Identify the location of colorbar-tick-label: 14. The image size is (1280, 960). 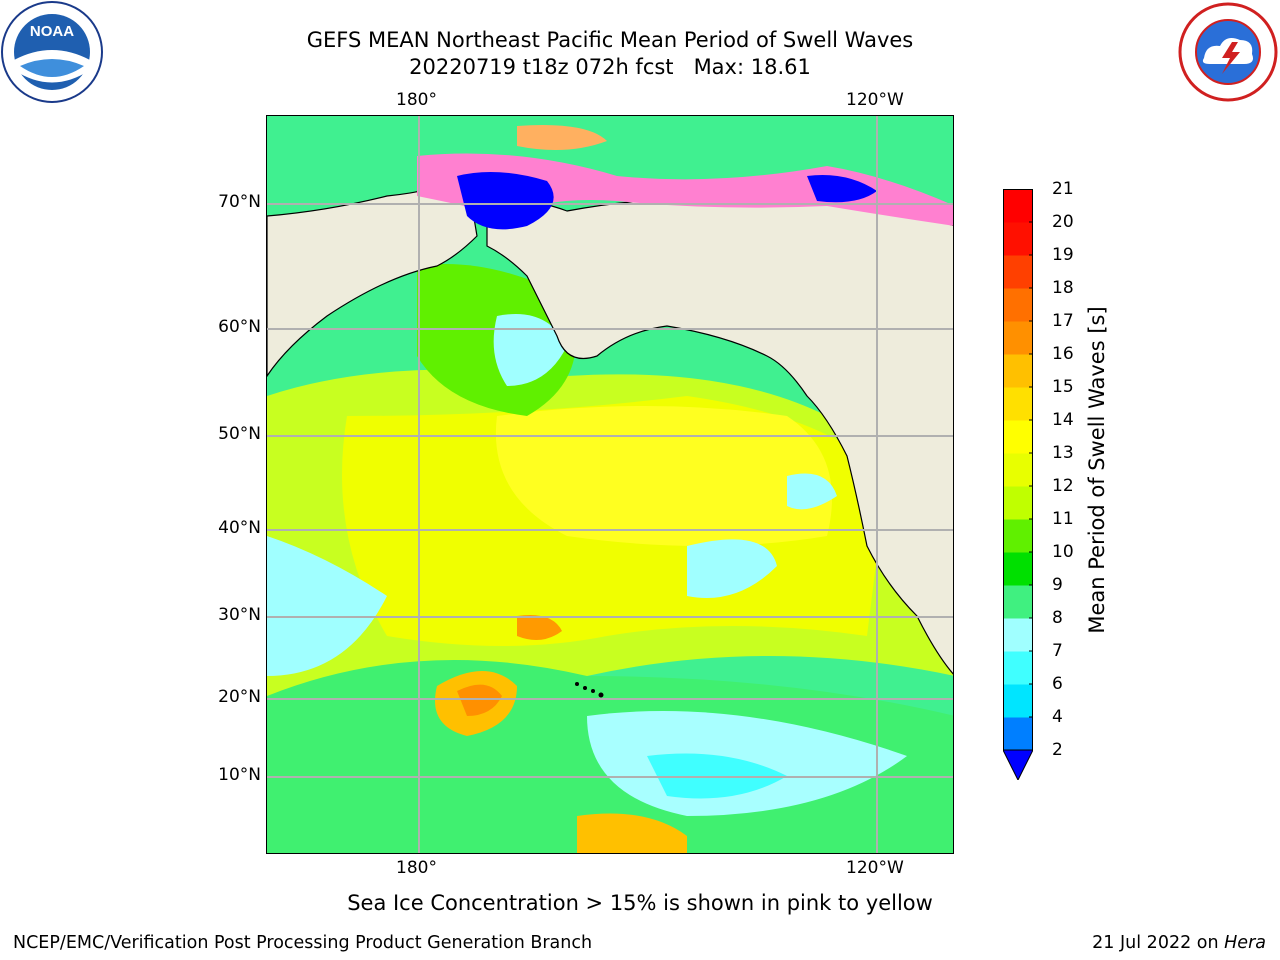
(1063, 420).